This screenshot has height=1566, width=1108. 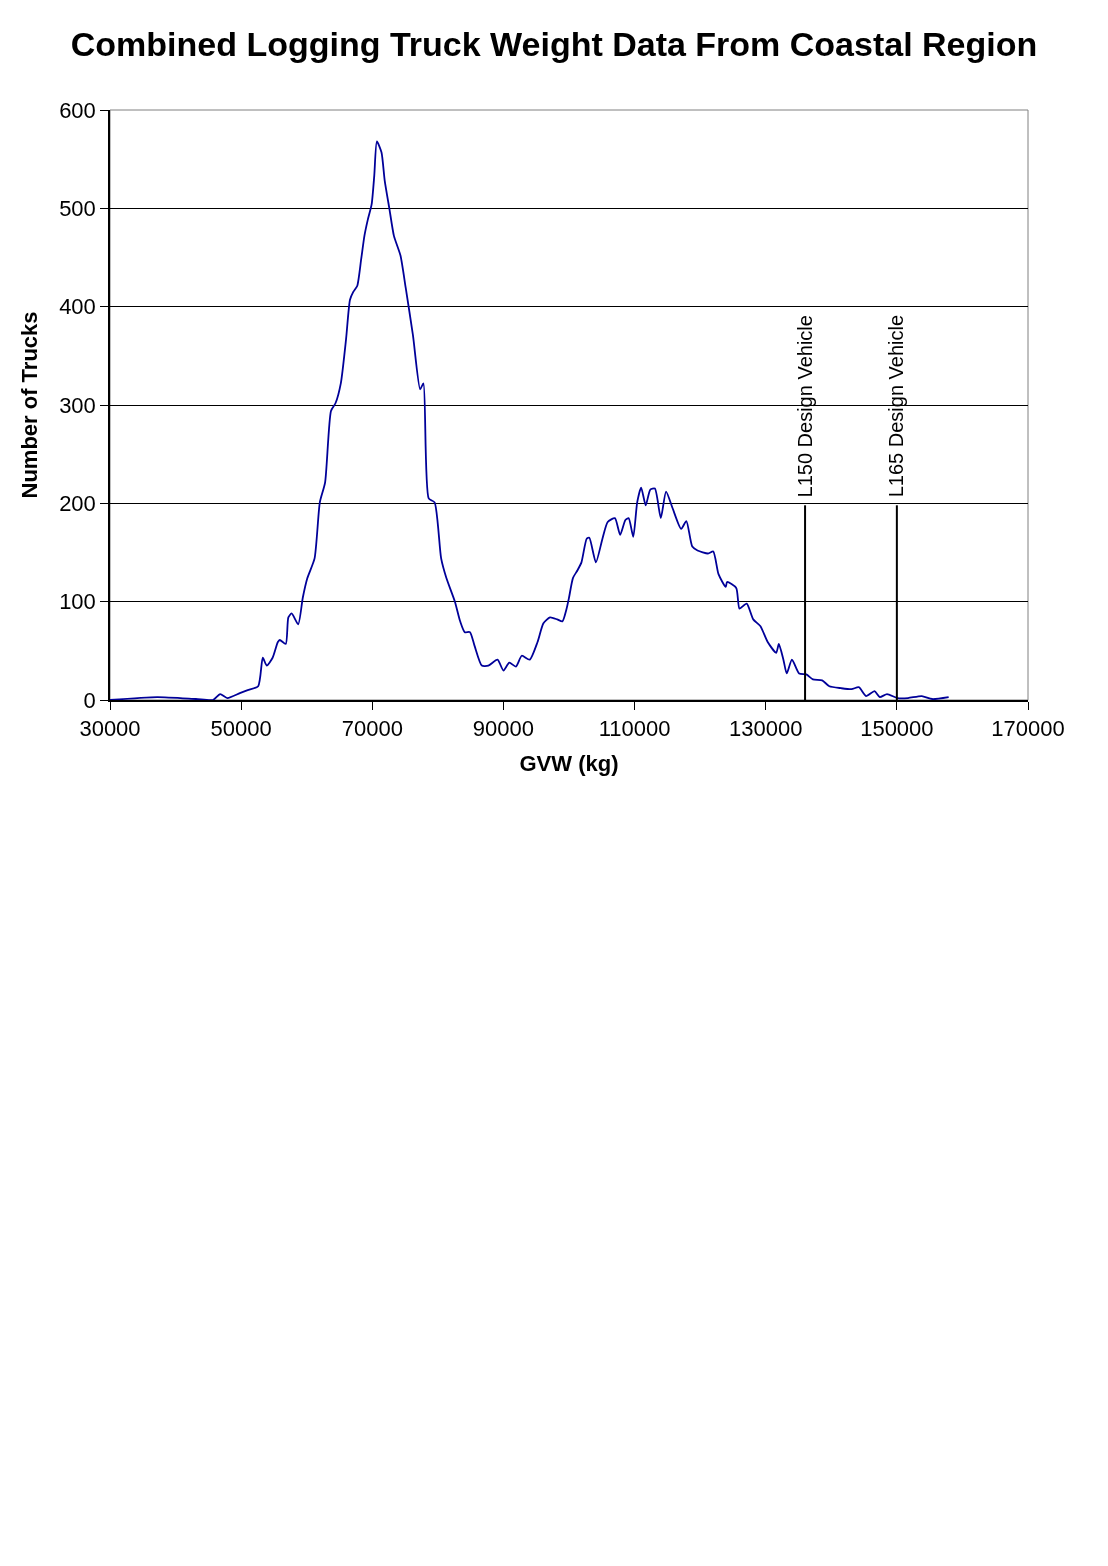 I want to click on y-axis-title: Number of Trucks, so click(x=30, y=405).